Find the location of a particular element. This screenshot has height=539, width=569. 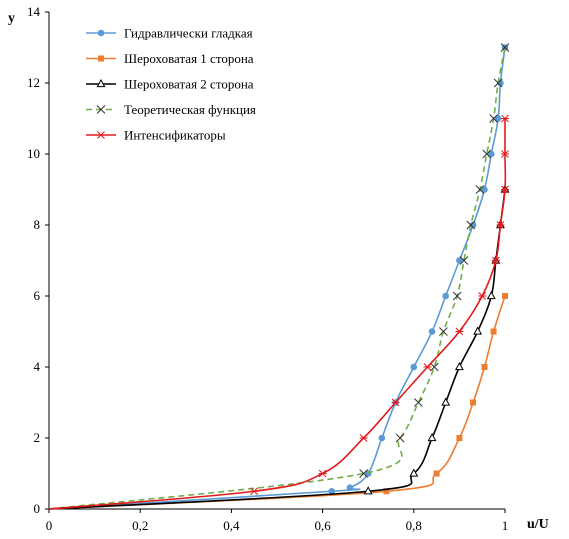

y-tick-label: 10 is located at coordinates (33, 153).